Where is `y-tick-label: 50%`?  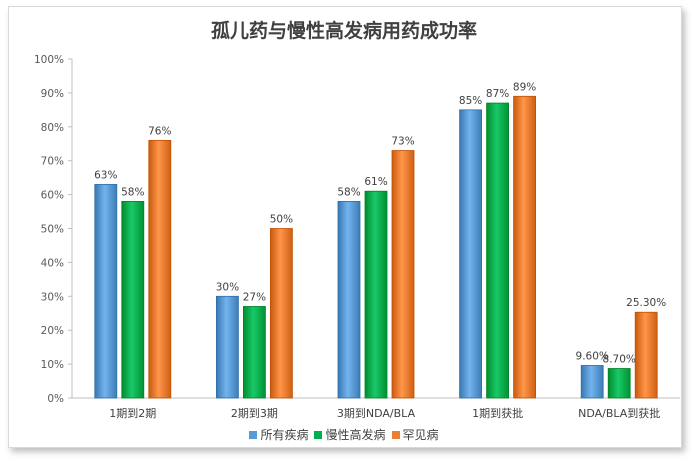
y-tick-label: 50% is located at coordinates (52, 230).